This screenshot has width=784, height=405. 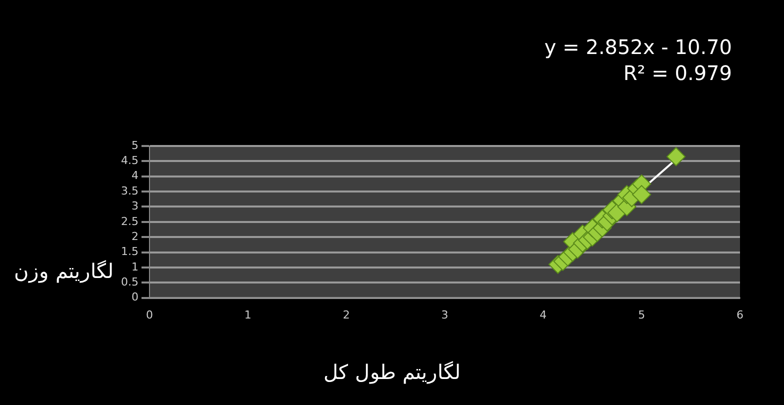 What do you see at coordinates (638, 47) in the screenshot?
I see `text: y = 2.852x - 10.70` at bounding box center [638, 47].